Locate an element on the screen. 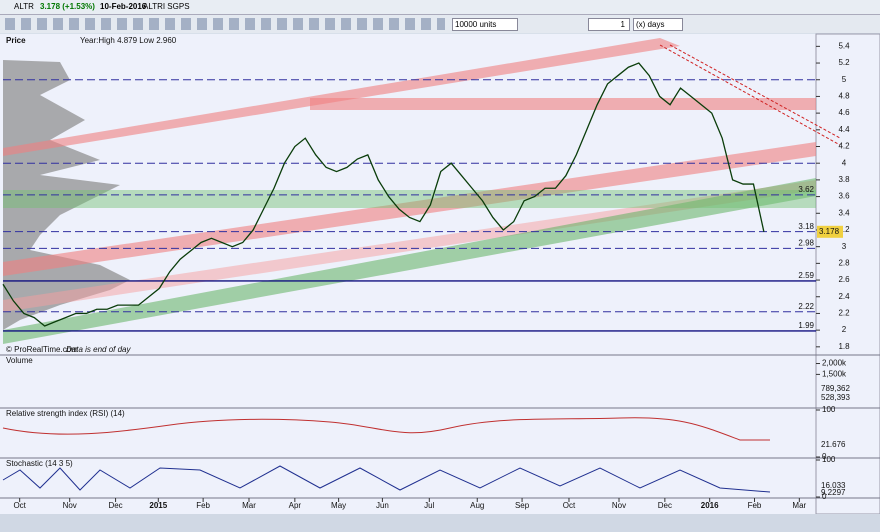  last-label: 528,393 is located at coordinates (835, 397).